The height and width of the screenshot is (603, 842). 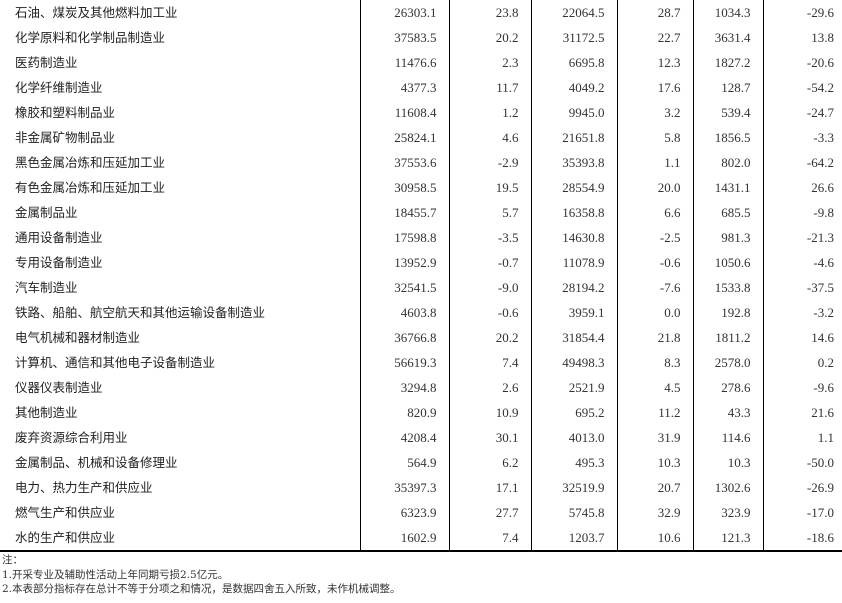 What do you see at coordinates (489, 112) in the screenshot?
I see `value-cell: 1.2` at bounding box center [489, 112].